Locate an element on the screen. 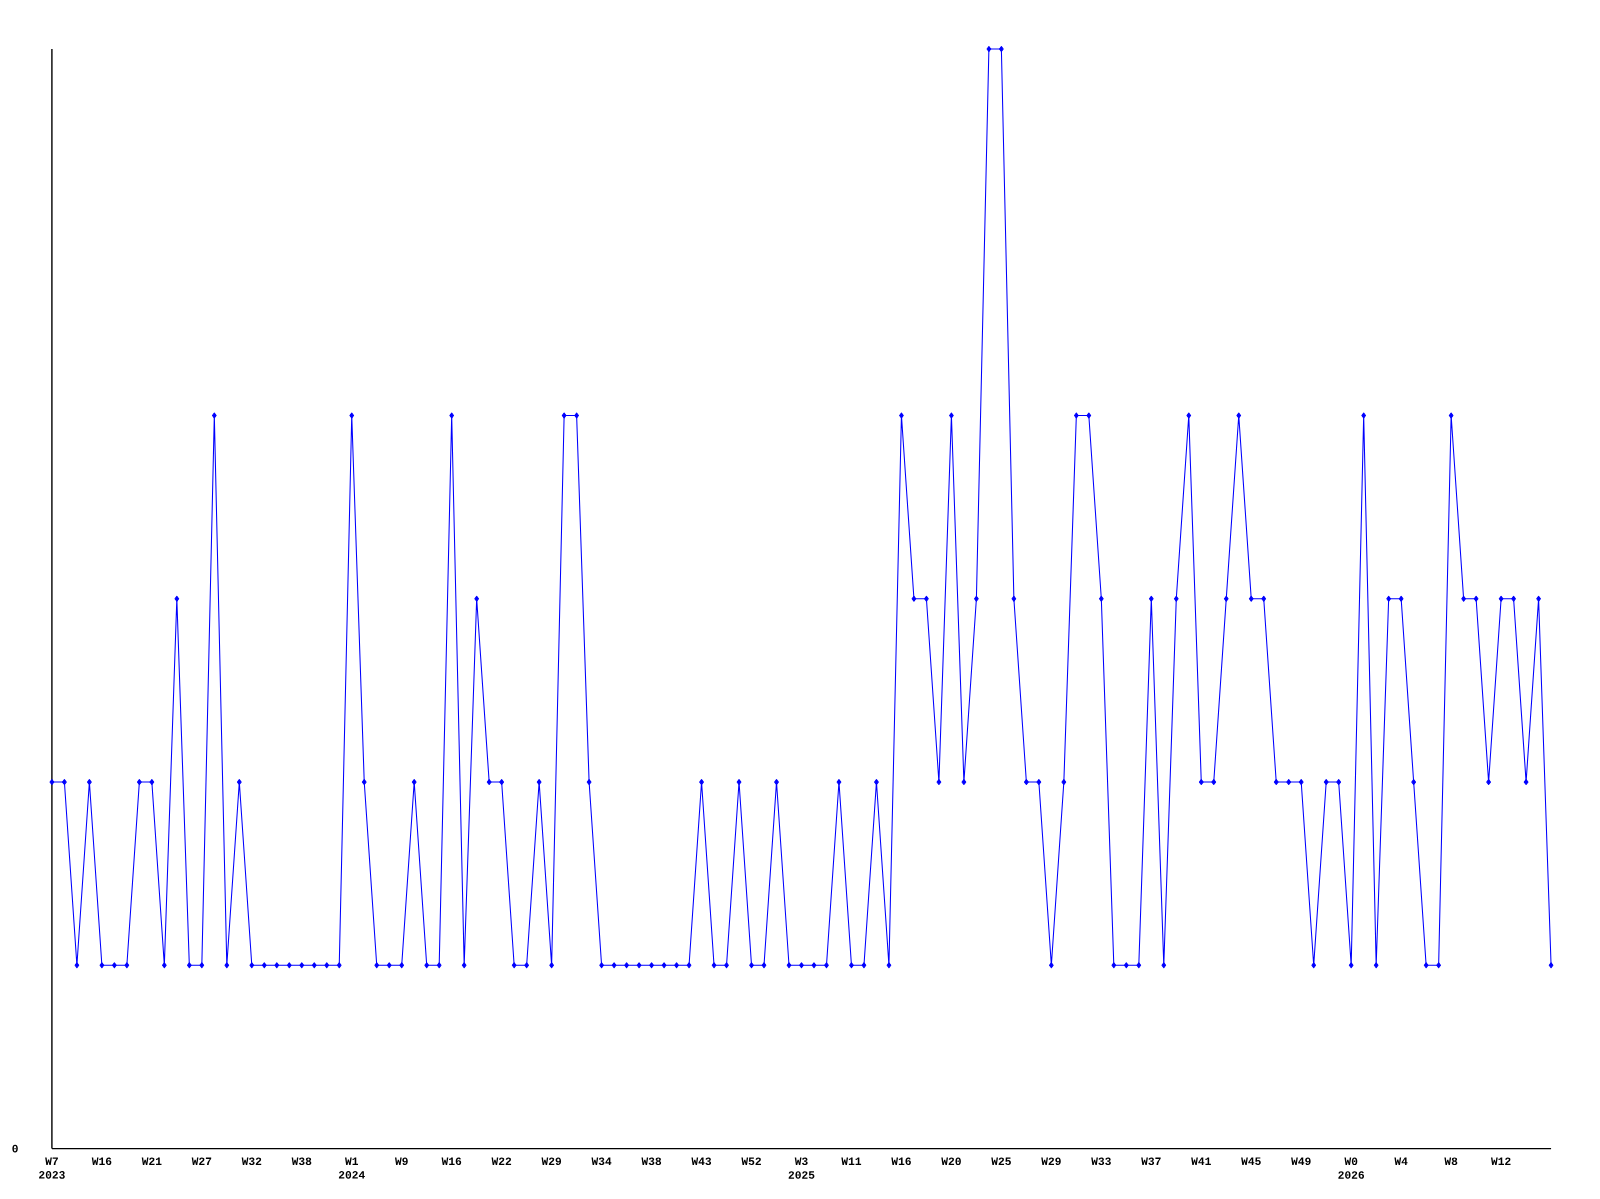 Image resolution: width=1600 pixels, height=1199 pixels. x-tick-label: W34 is located at coordinates (601, 1161).